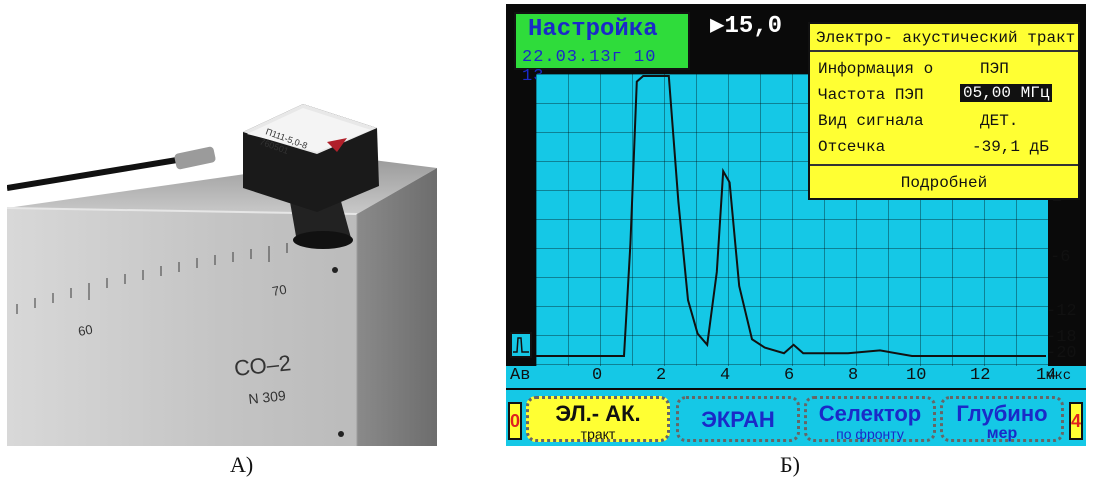 The width and height of the screenshot is (1094, 482). I want to click on detector-mode-icon, so click(521, 345).